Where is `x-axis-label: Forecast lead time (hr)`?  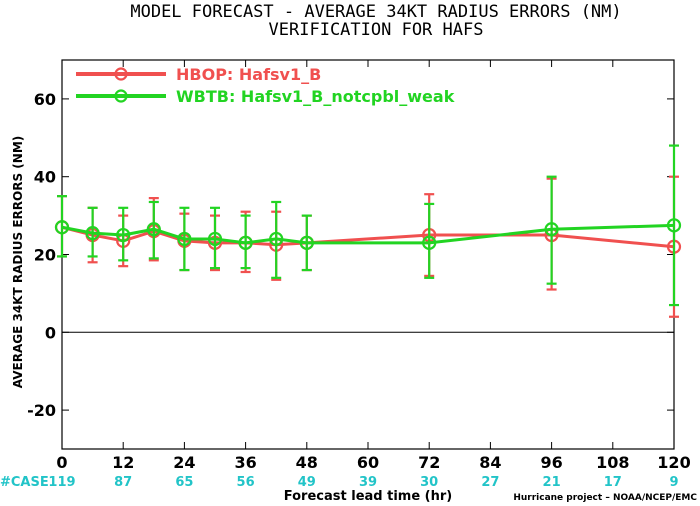 x-axis-label: Forecast lead time (hr) is located at coordinates (368, 496).